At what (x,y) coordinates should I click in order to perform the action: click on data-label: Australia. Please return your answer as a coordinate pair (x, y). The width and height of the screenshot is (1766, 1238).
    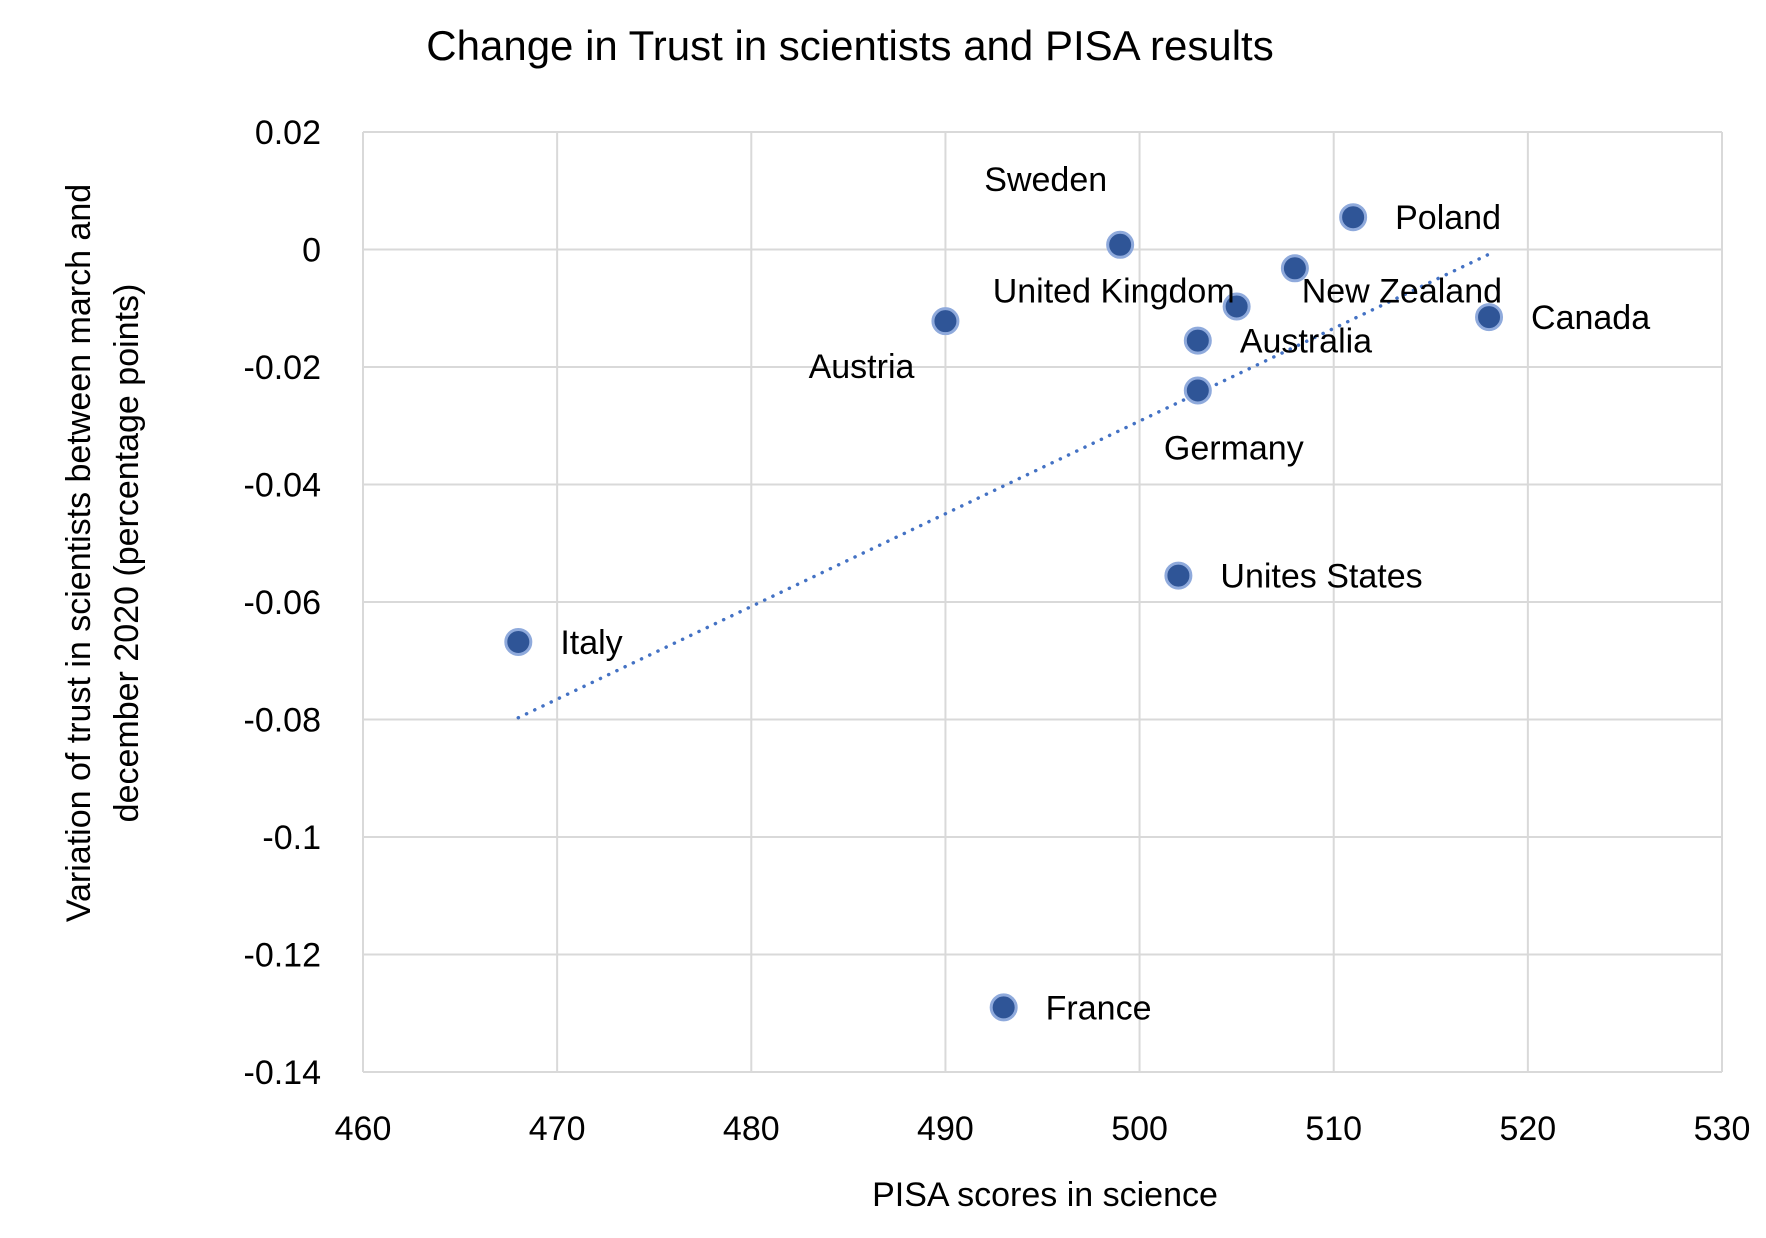
    Looking at the image, I should click on (1306, 342).